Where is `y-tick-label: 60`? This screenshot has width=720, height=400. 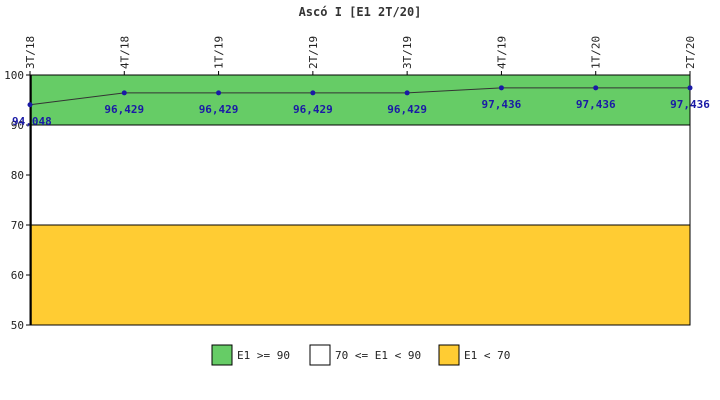
y-tick-label: 60 is located at coordinates (17, 275).